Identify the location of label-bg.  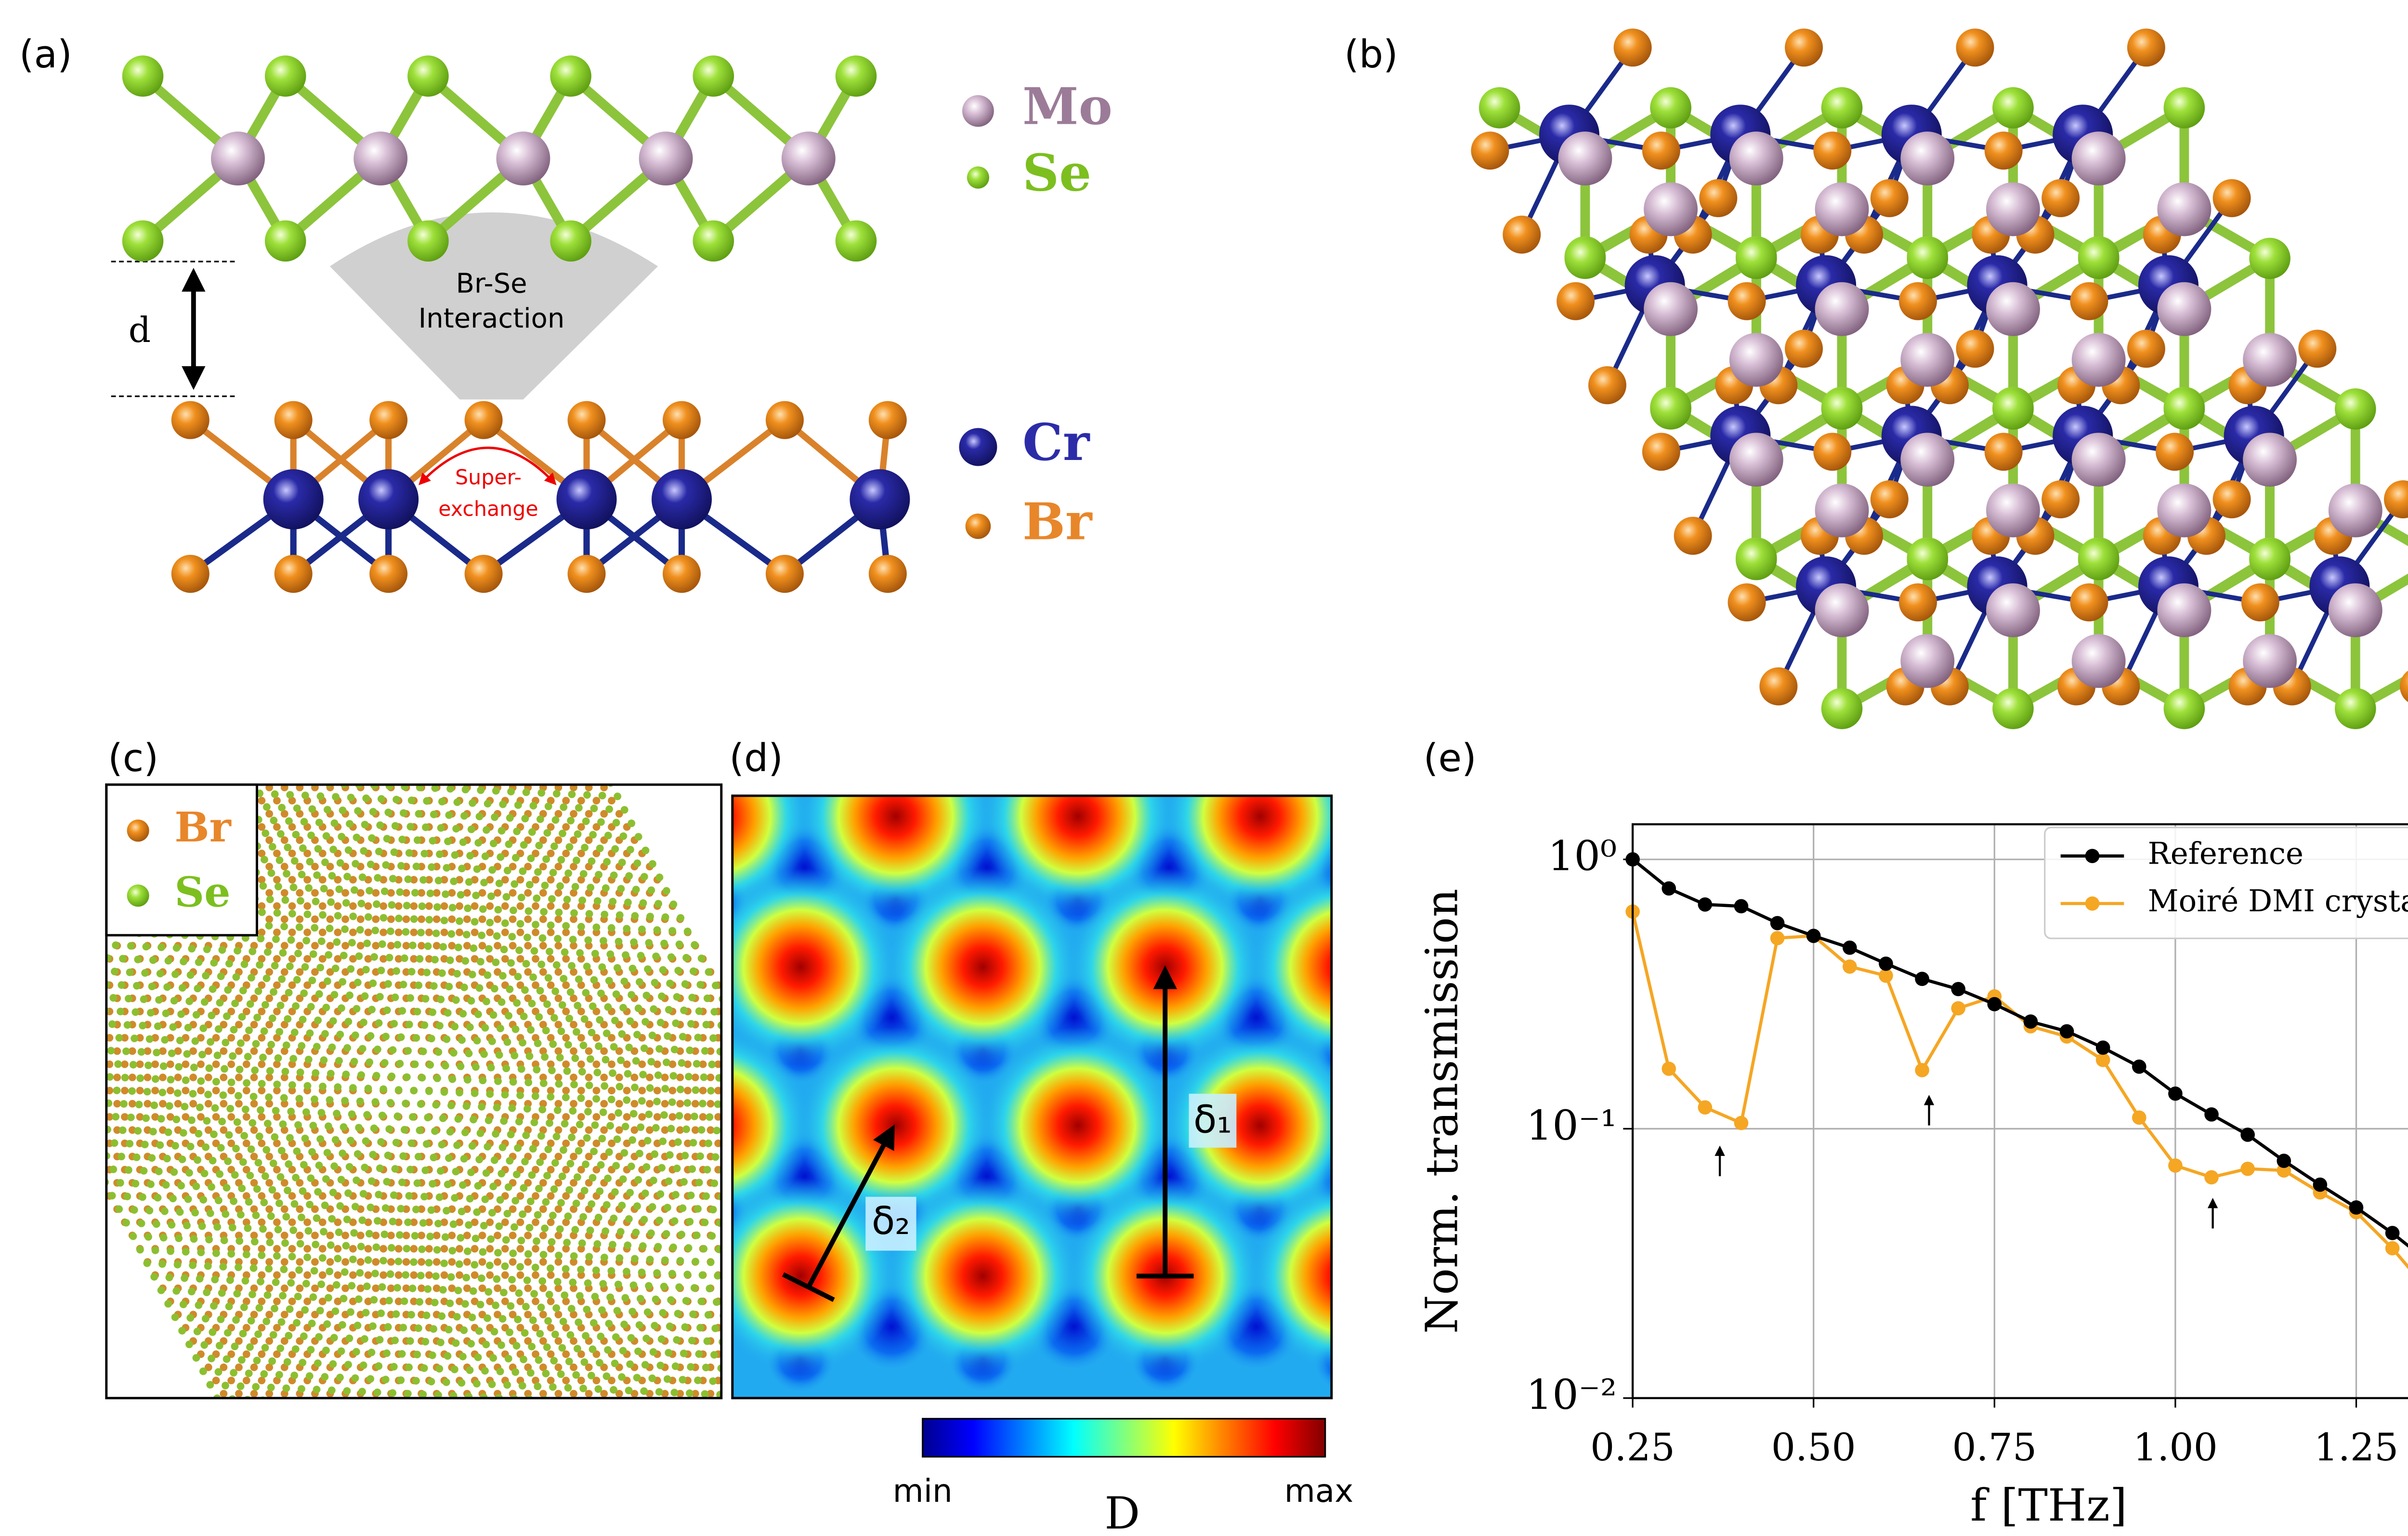
(890, 1223).